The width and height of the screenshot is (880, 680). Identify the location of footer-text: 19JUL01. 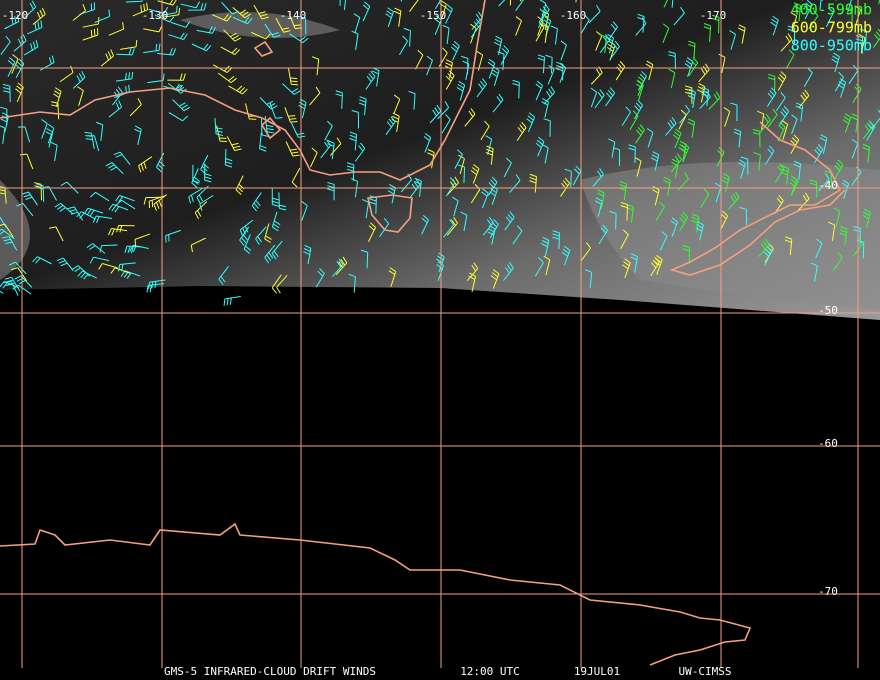
(597, 671).